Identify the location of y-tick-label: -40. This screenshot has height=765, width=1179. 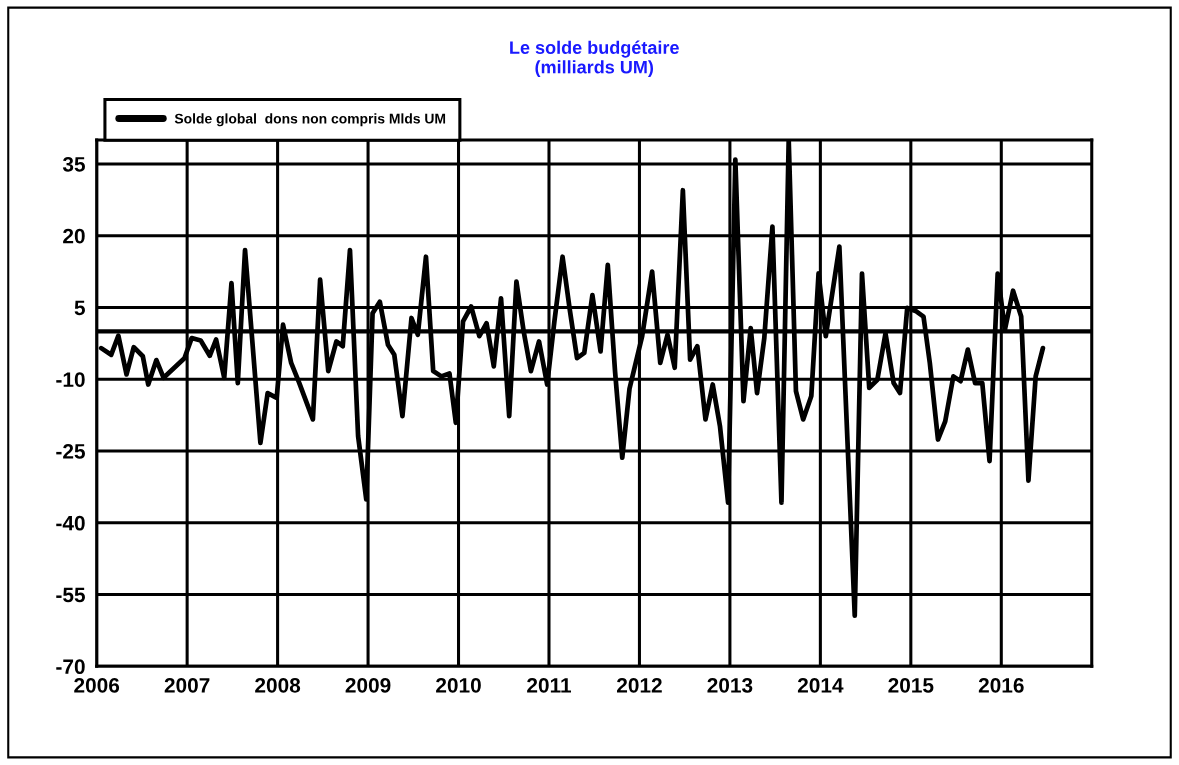
(70, 523).